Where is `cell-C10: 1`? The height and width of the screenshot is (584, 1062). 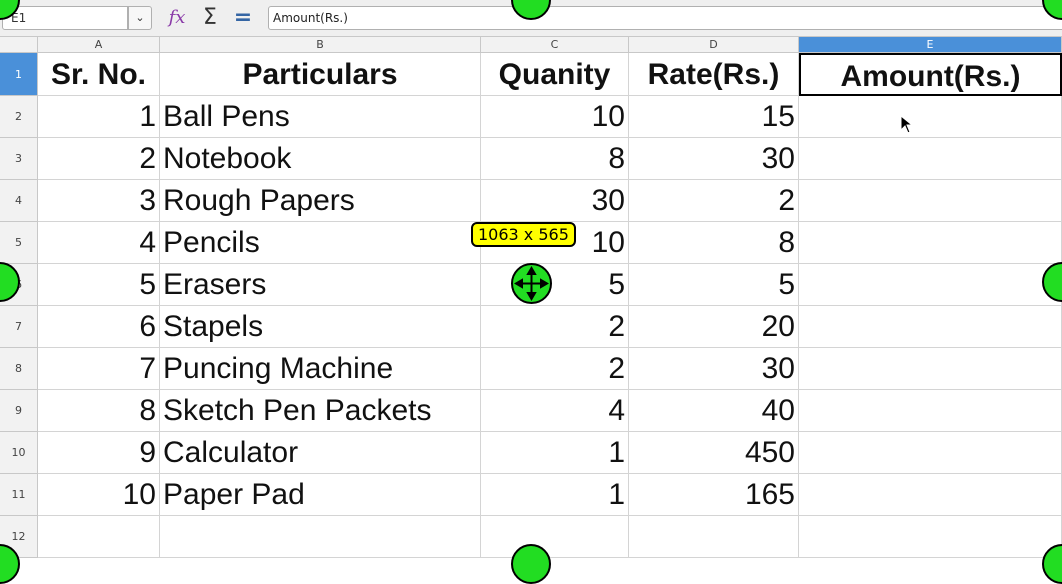
cell-C10: 1 is located at coordinates (555, 453).